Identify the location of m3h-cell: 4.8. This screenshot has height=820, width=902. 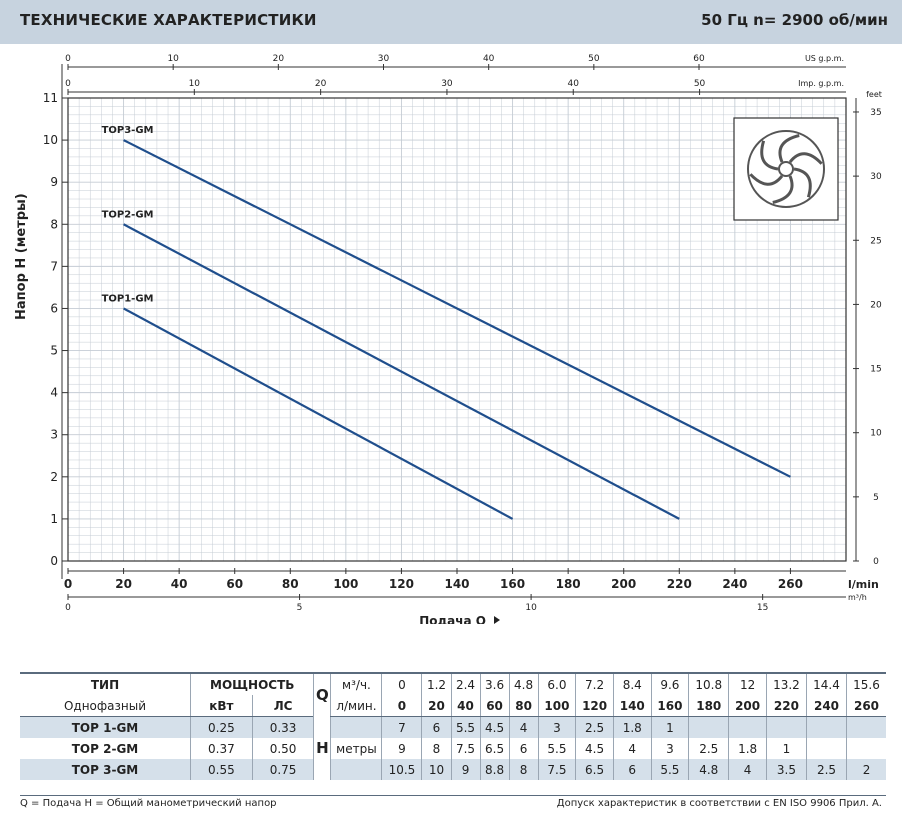
(523, 683).